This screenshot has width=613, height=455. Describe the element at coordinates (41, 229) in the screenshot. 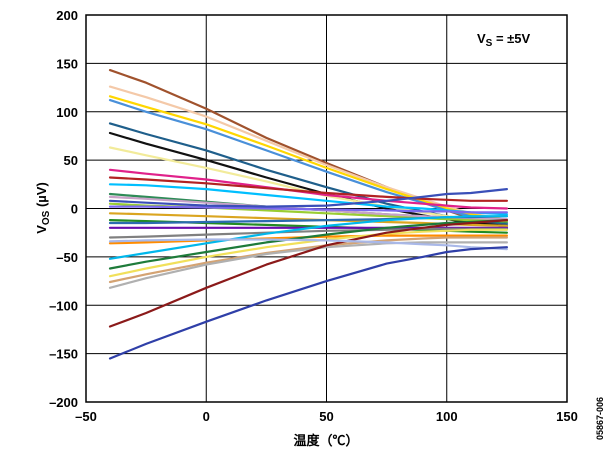

I see `y-axis-label-main: V` at that location.